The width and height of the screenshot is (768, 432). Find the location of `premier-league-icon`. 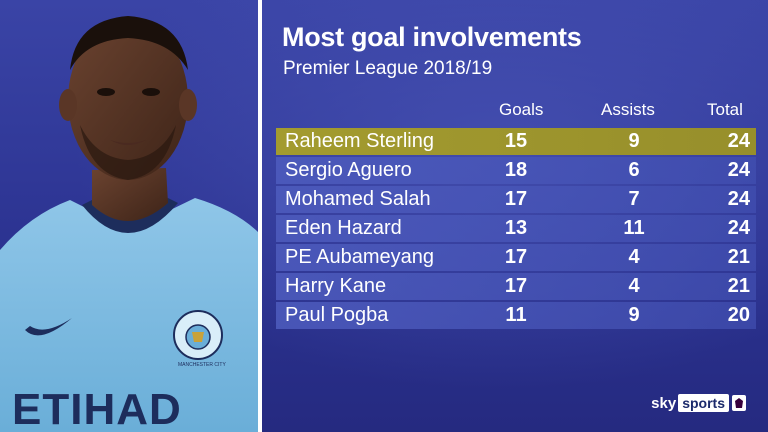

premier-league-icon is located at coordinates (739, 403).